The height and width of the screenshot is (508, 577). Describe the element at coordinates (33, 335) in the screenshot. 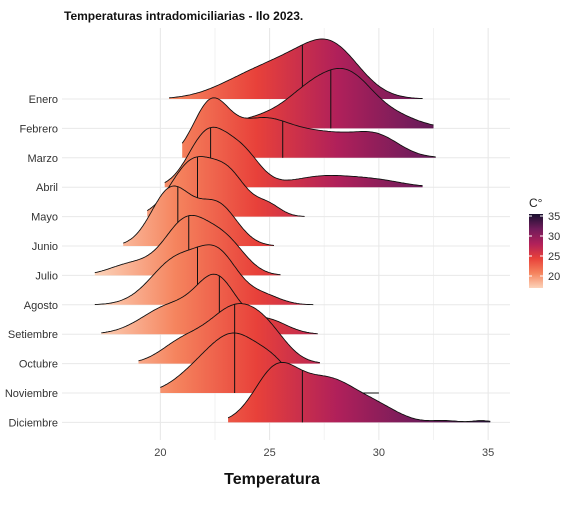

I see `y-tick-label: Setiembre` at that location.